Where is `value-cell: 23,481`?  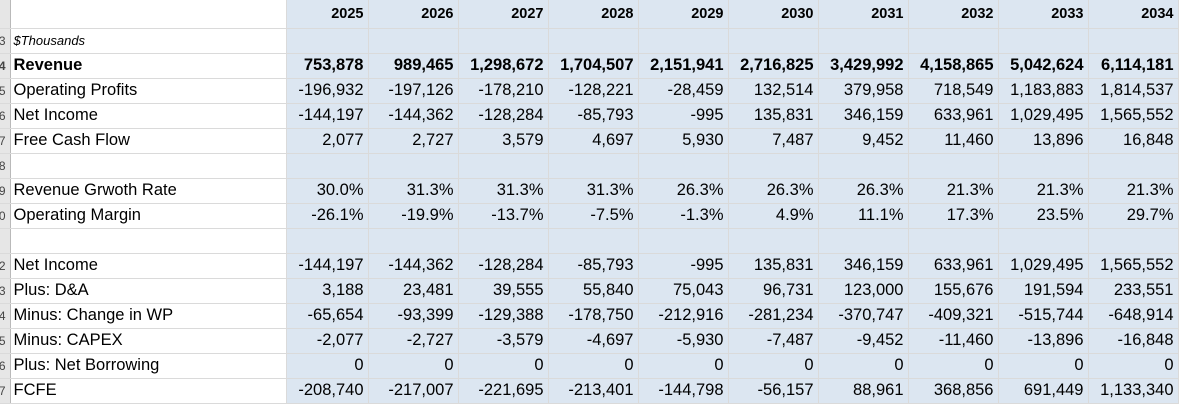 value-cell: 23,481 is located at coordinates (413, 291).